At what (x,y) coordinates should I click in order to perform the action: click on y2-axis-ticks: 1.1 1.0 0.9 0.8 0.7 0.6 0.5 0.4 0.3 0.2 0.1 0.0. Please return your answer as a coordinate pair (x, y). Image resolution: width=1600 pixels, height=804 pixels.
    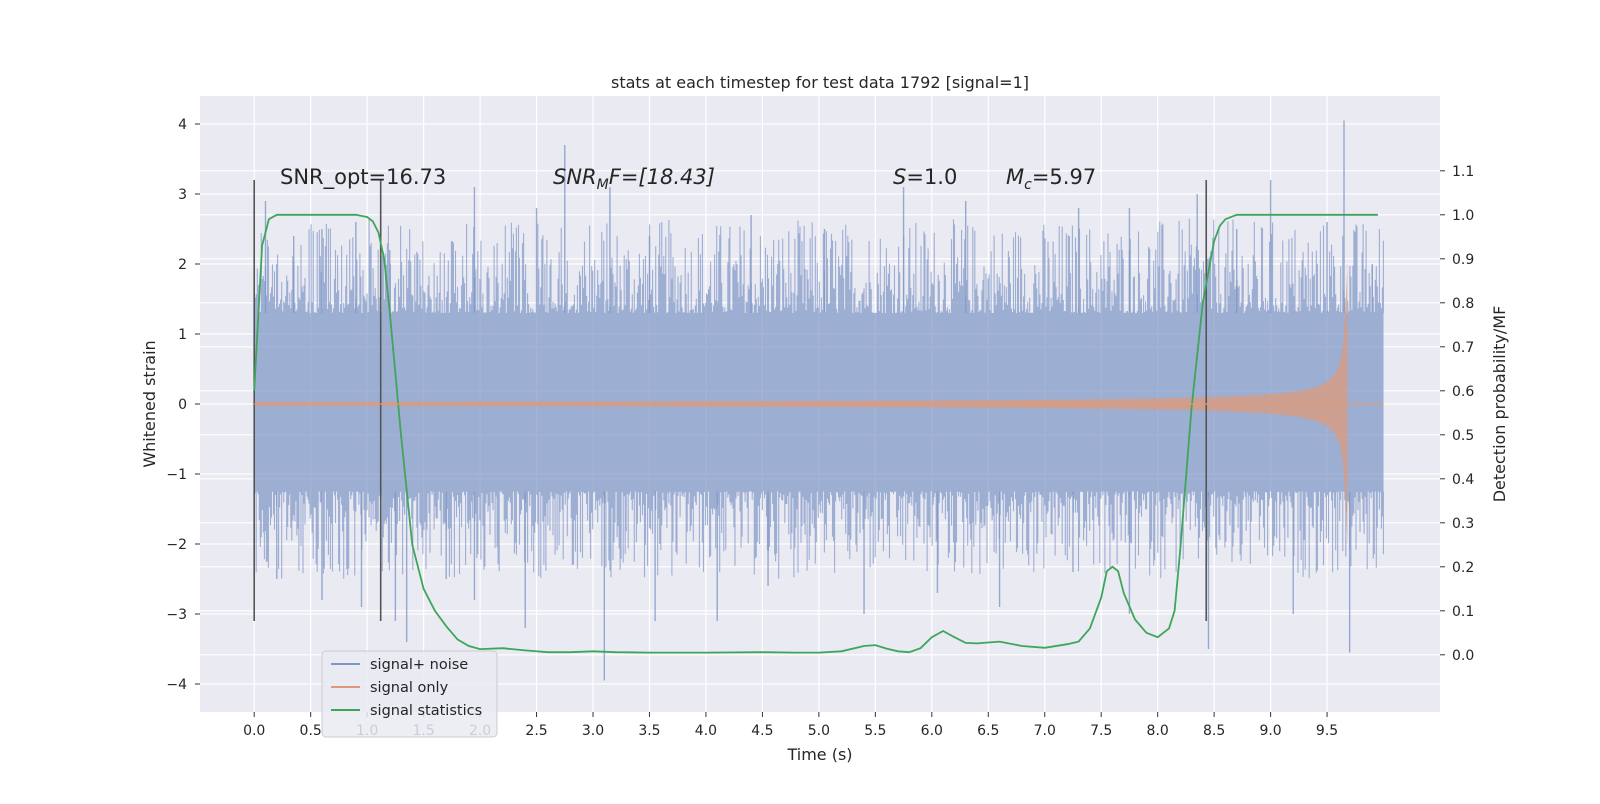
    Looking at the image, I should click on (1457, 414).